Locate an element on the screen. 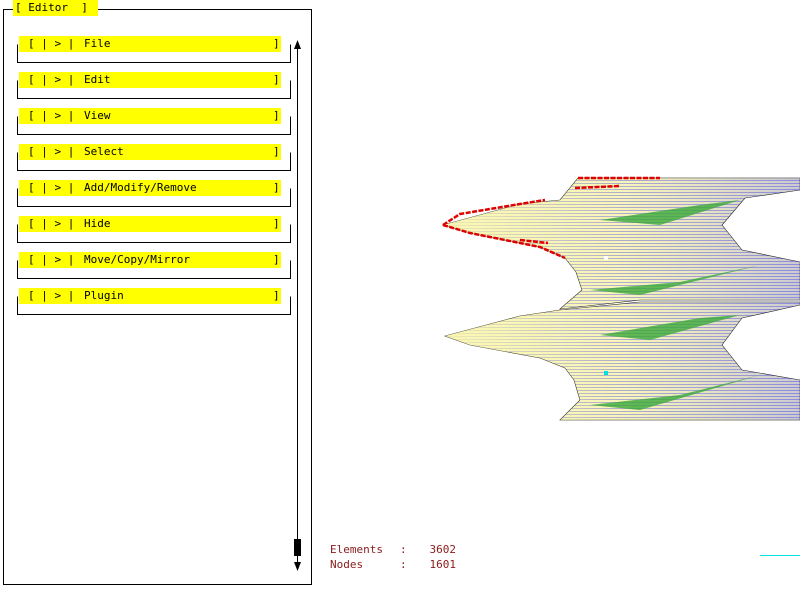 This screenshot has width=800, height=600. stat-value: 3602 is located at coordinates (443, 549).